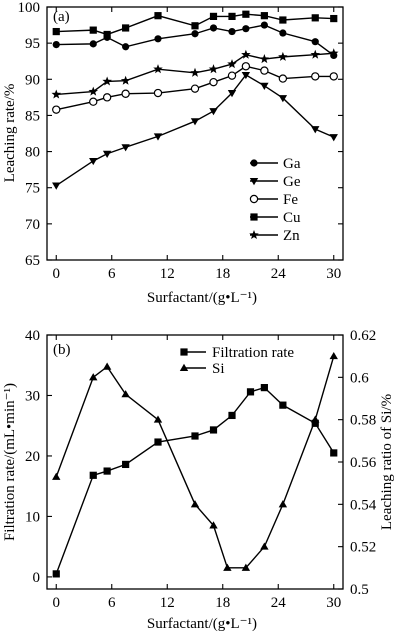 The height and width of the screenshot is (633, 400). I want to click on chart-a-ytick-label: 70, so click(32, 225).